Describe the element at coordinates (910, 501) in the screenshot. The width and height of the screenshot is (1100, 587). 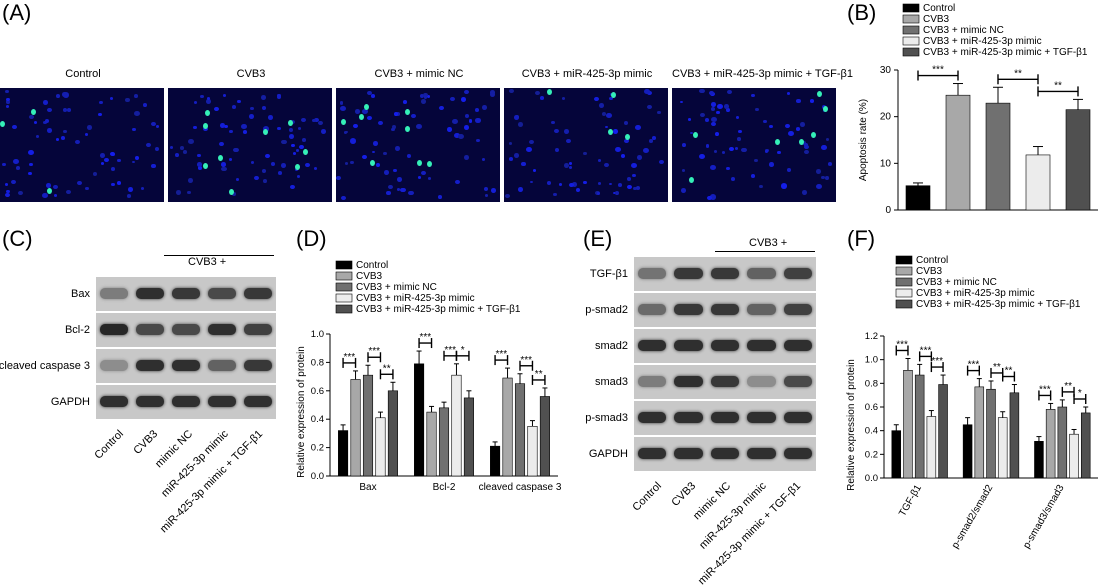
I see `chart-f-x-tick-label: TGF-β1` at that location.